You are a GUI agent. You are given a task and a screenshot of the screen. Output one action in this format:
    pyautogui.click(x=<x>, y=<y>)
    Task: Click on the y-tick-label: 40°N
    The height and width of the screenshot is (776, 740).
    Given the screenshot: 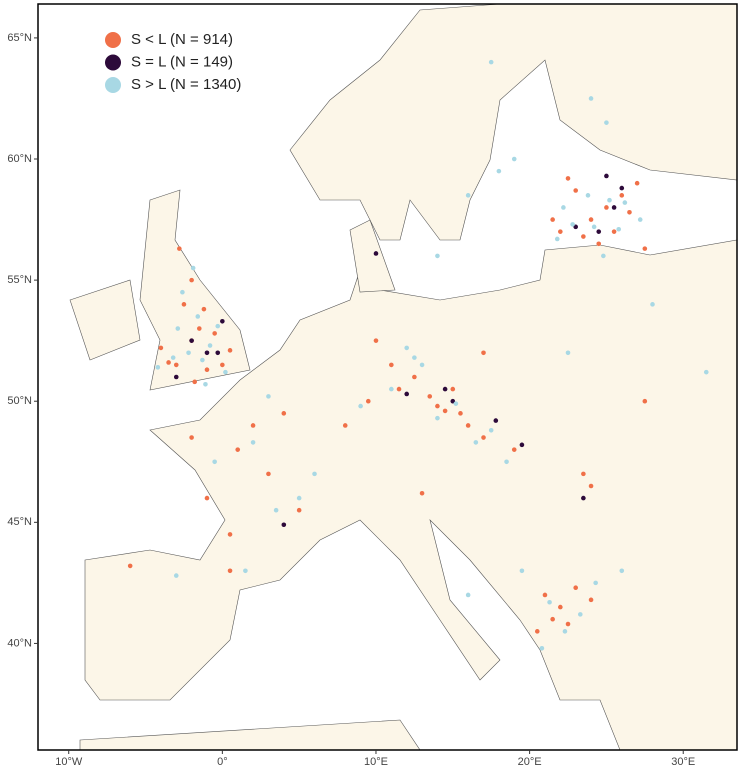 What is the action you would take?
    pyautogui.click(x=19, y=643)
    